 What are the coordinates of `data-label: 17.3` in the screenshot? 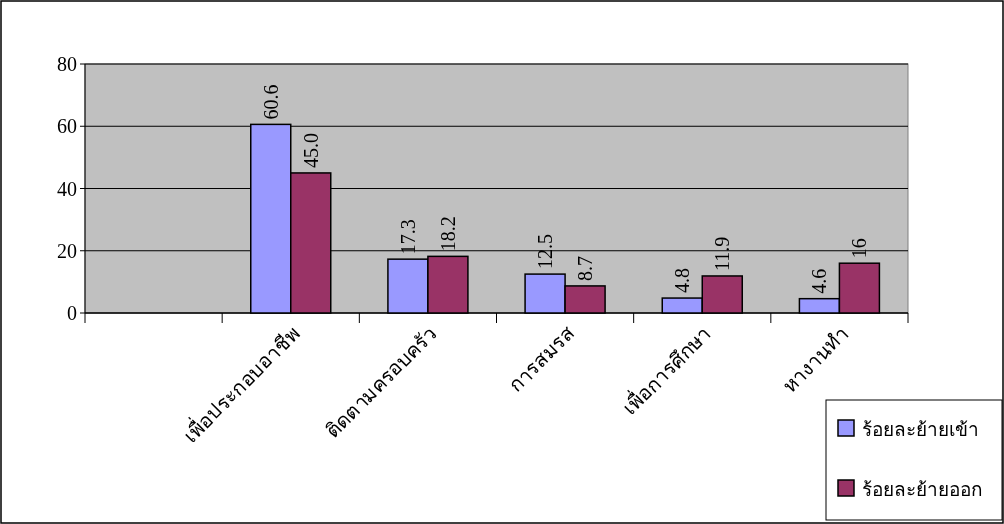 It's located at (407, 237).